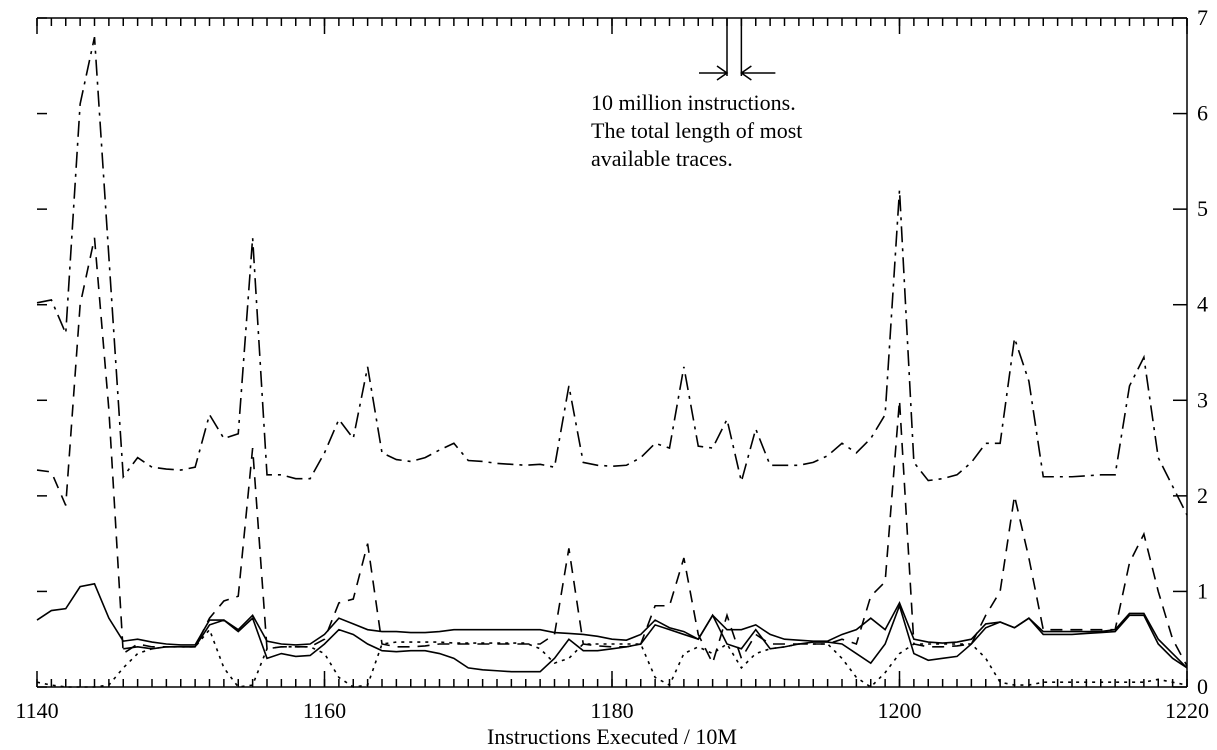 This screenshot has height=750, width=1217. I want to click on y-tick-label: 6, so click(1202, 113).